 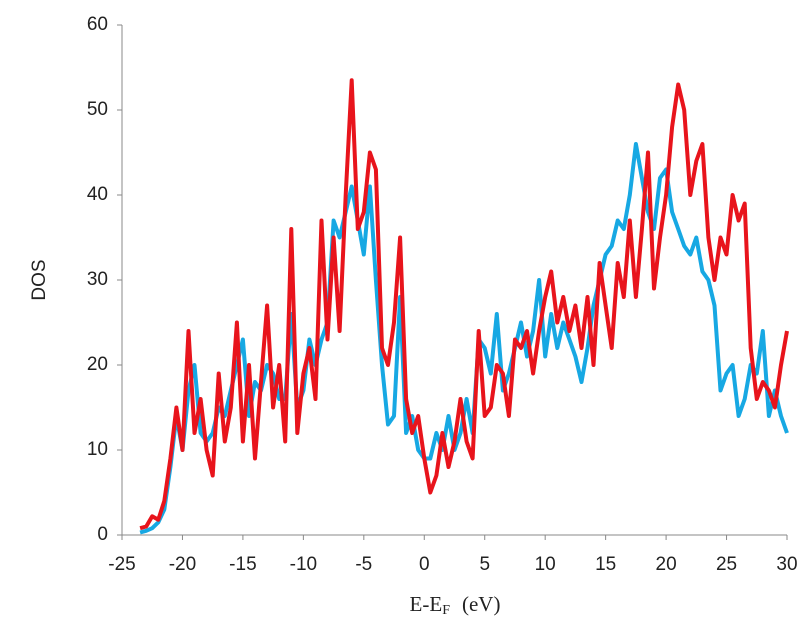 What do you see at coordinates (424, 564) in the screenshot?
I see `x-tick-label: 0` at bounding box center [424, 564].